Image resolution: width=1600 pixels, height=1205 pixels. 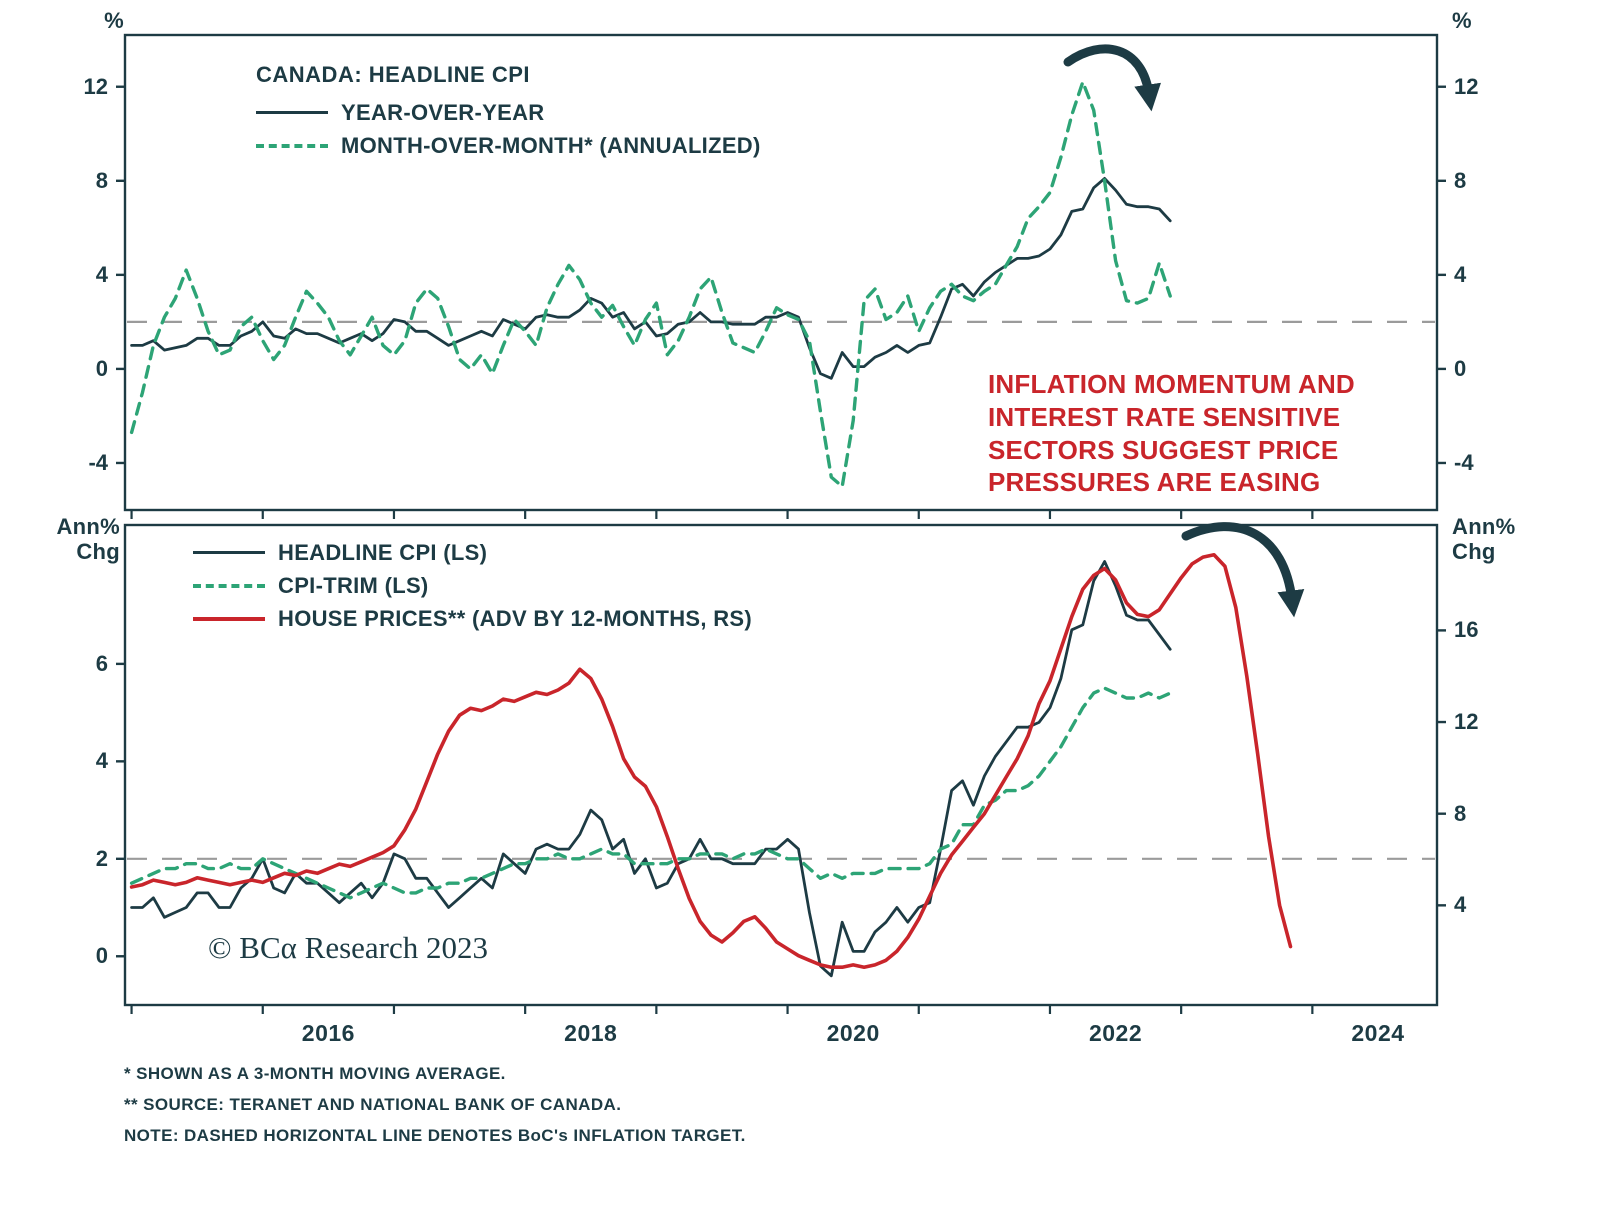 What do you see at coordinates (353, 585) in the screenshot?
I see `legend-label-cpi-trim: CPI-TRIM (LS)` at bounding box center [353, 585].